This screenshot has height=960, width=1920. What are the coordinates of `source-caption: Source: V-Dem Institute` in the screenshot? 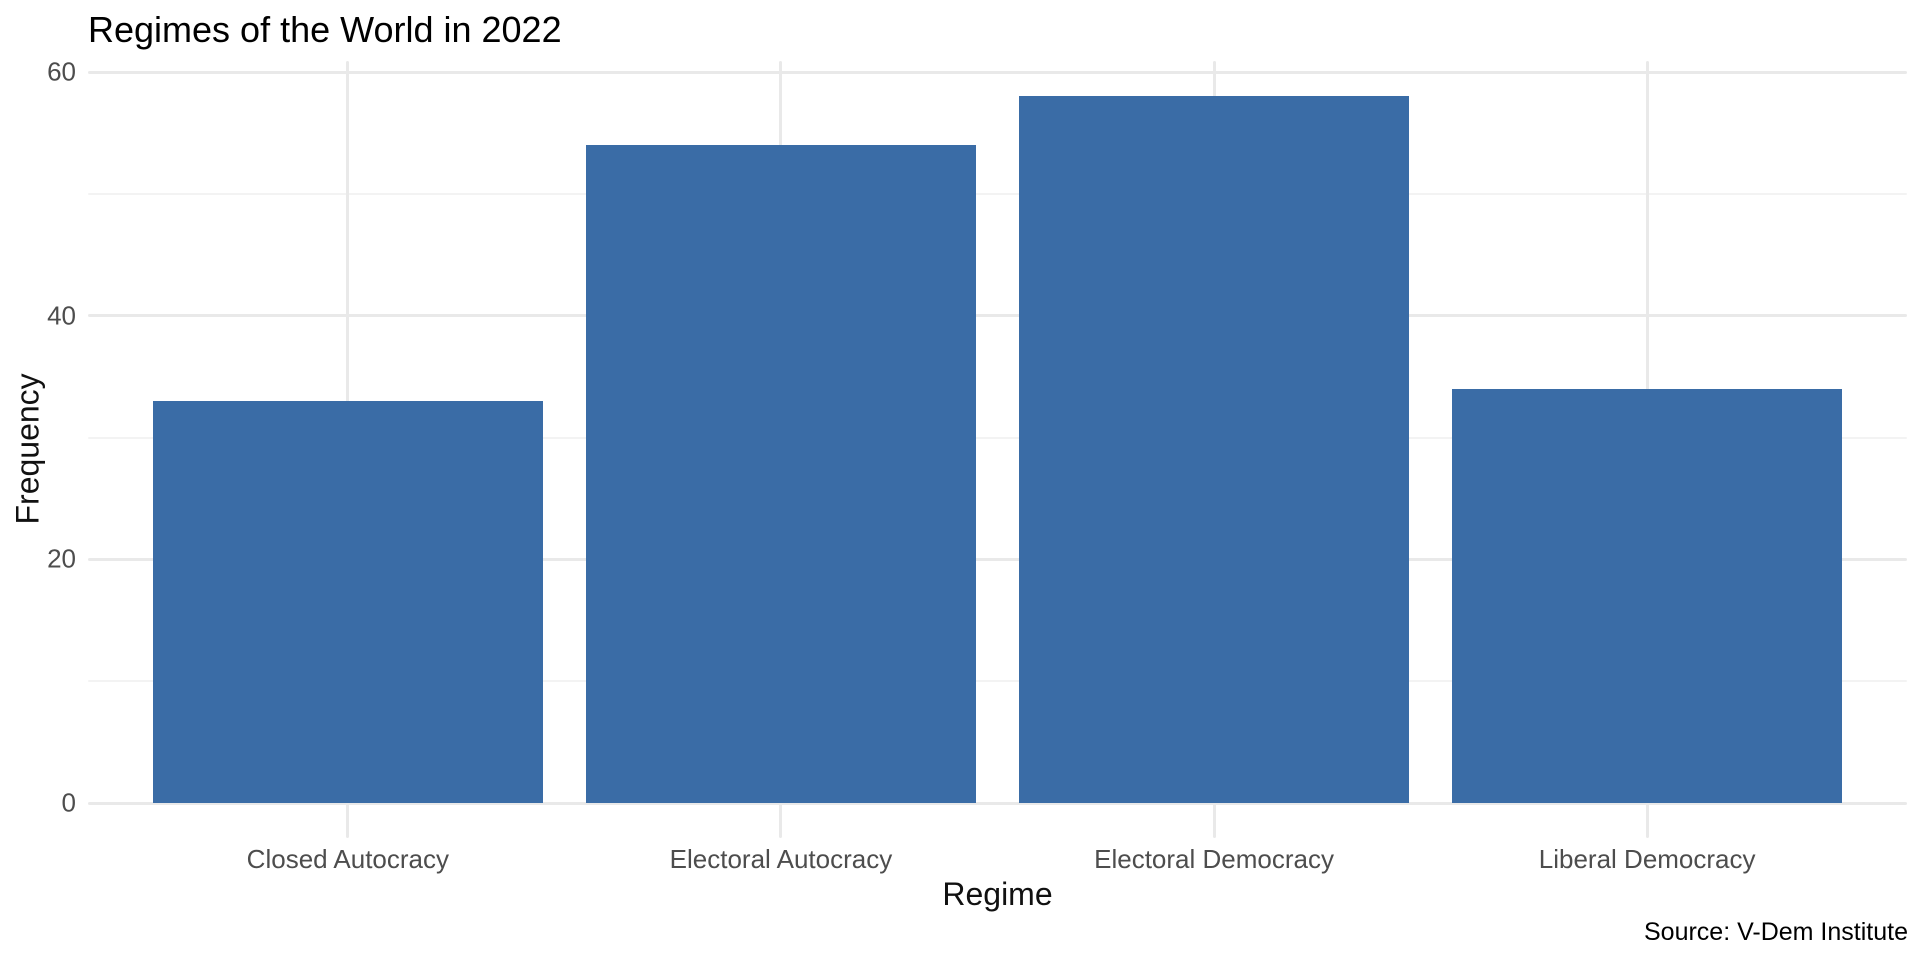 It's located at (1775, 932).